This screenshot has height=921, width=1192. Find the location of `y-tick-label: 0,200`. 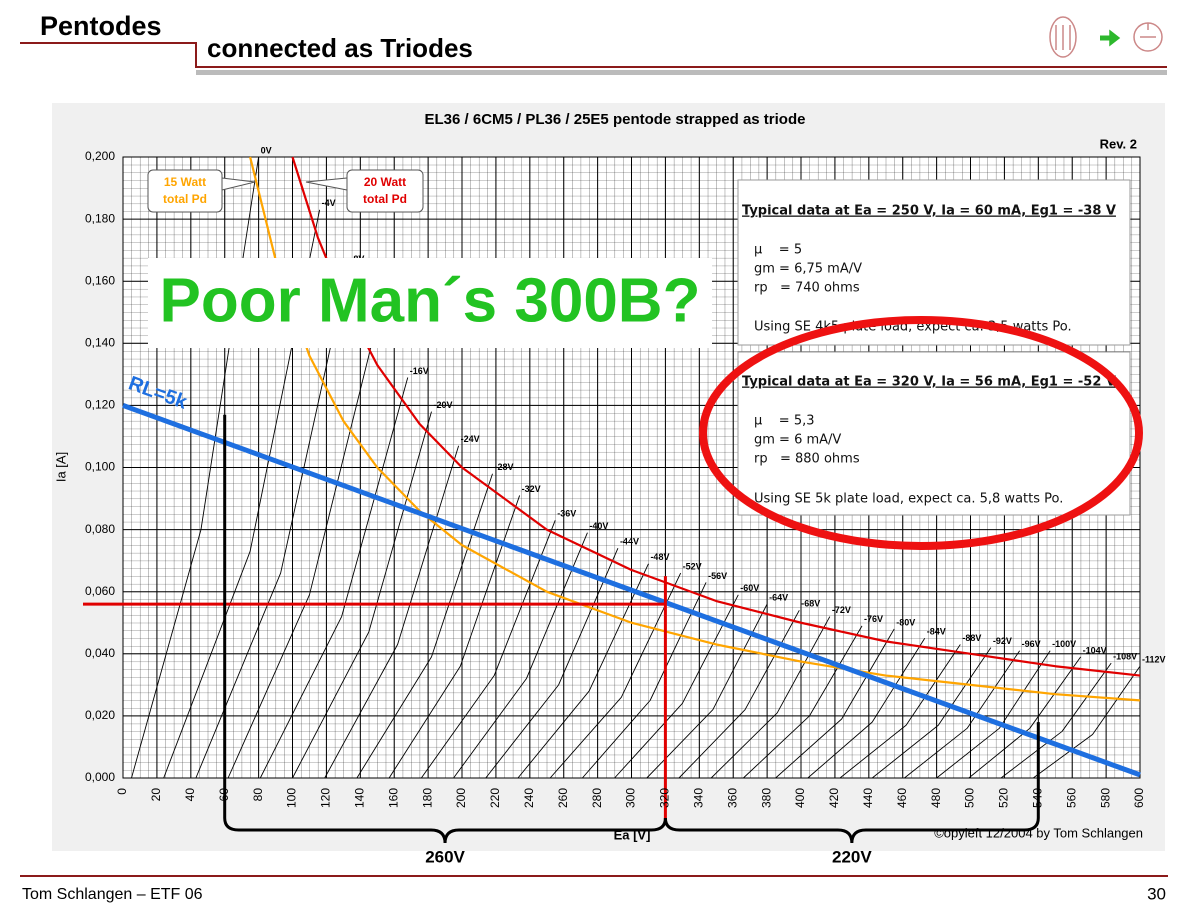

y-tick-label: 0,200 is located at coordinates (100, 156).